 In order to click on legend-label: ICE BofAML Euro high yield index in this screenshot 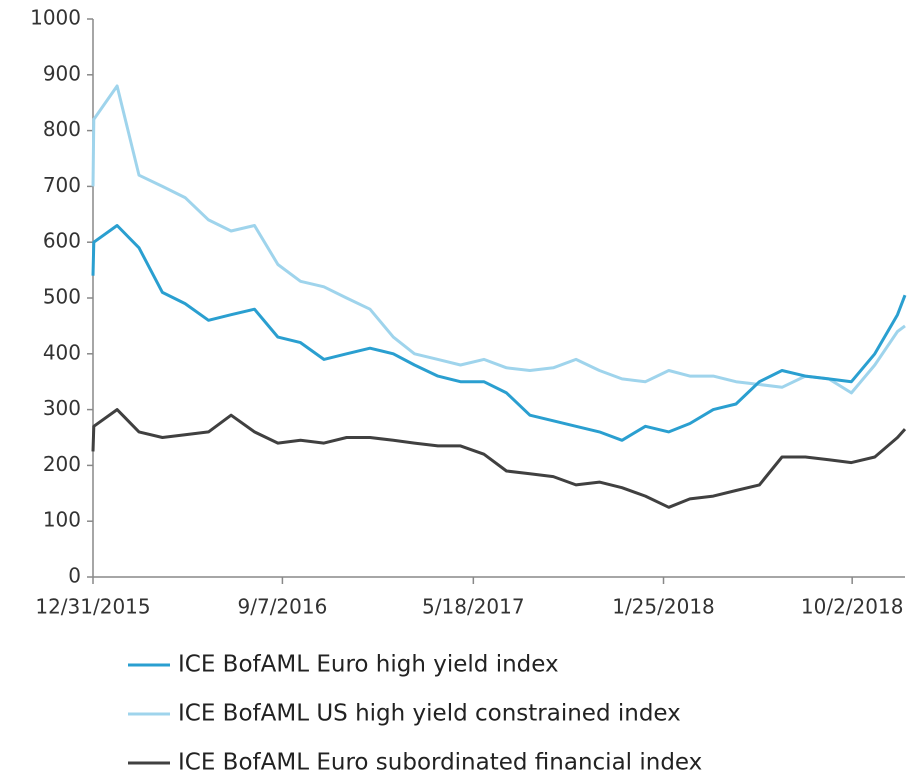, I will do `click(368, 665)`.